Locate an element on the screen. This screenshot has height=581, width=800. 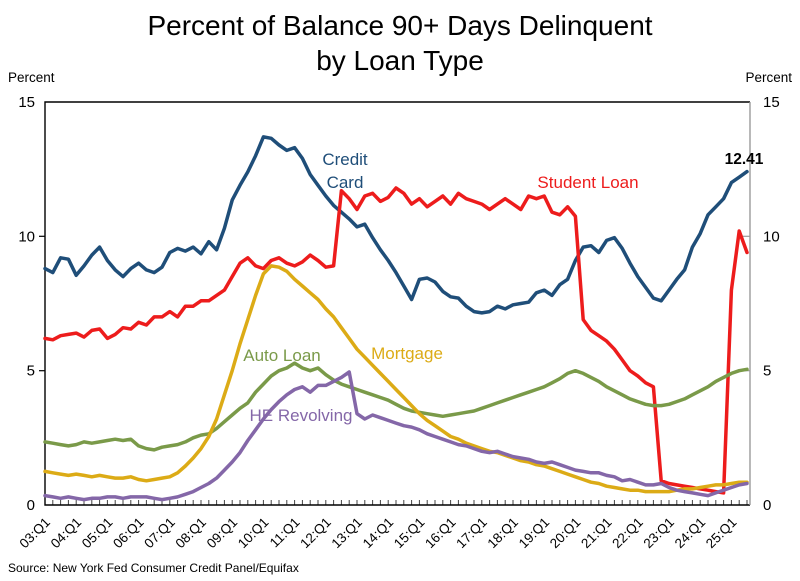
y-tick-label-left: 15 is located at coordinates (26, 102).